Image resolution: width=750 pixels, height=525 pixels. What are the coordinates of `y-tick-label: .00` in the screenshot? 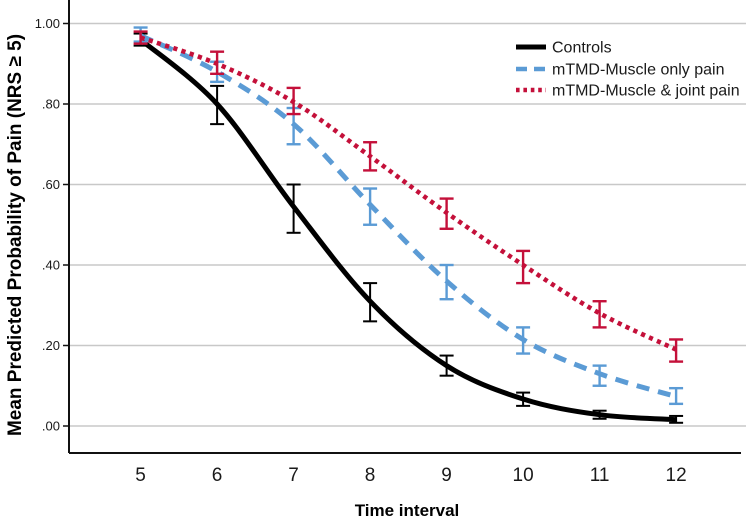 It's located at (51, 426).